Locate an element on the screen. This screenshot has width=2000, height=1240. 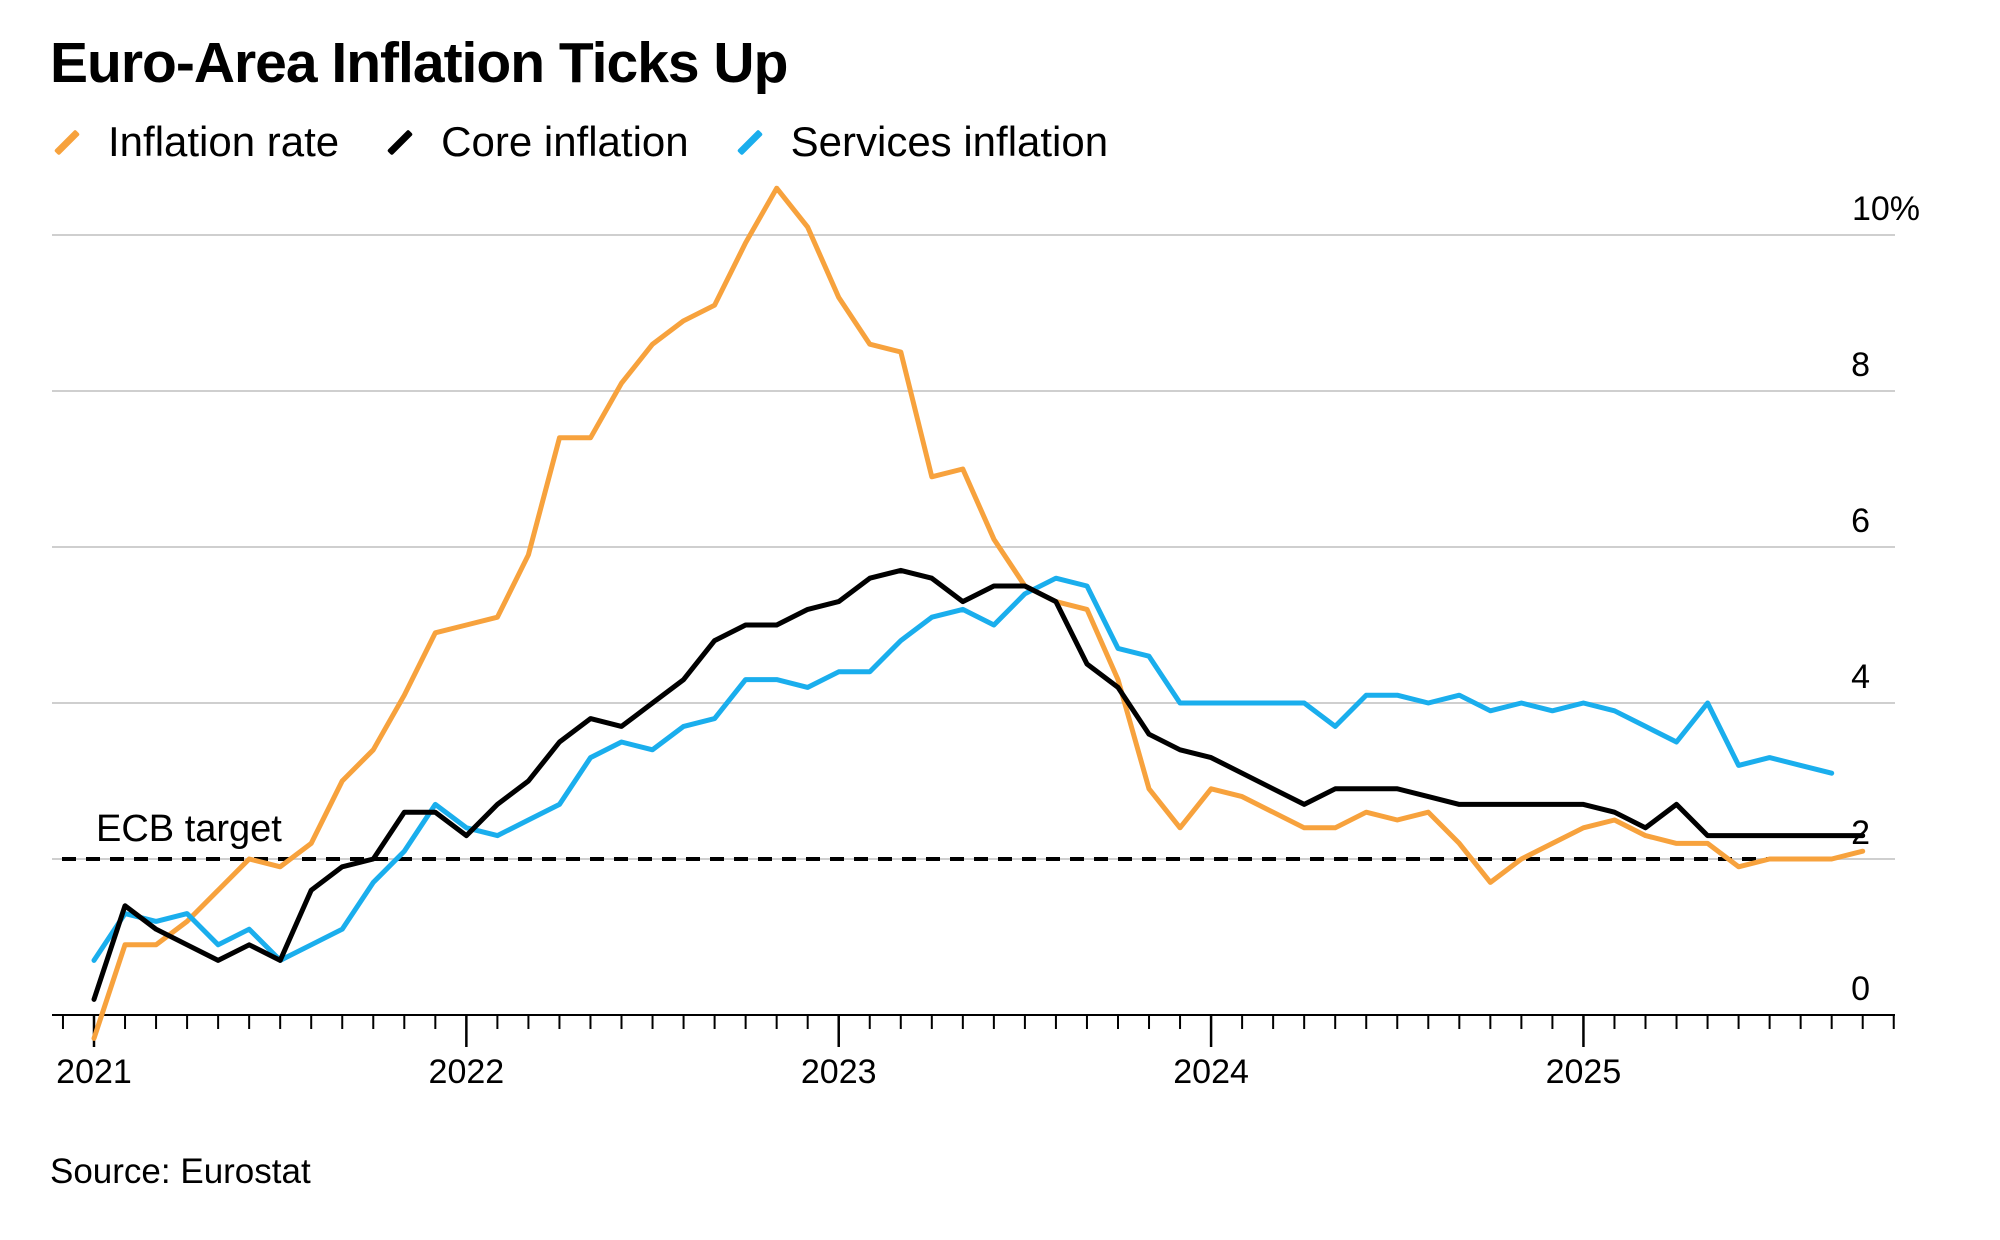
legend-item-services-inflation: Services inflation is located at coordinates (921, 142).